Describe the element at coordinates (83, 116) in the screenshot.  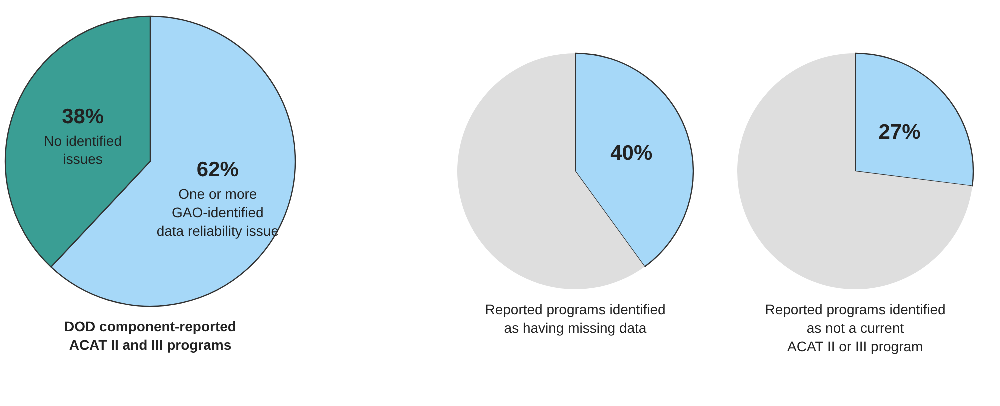
I see `data-label: 38%` at that location.